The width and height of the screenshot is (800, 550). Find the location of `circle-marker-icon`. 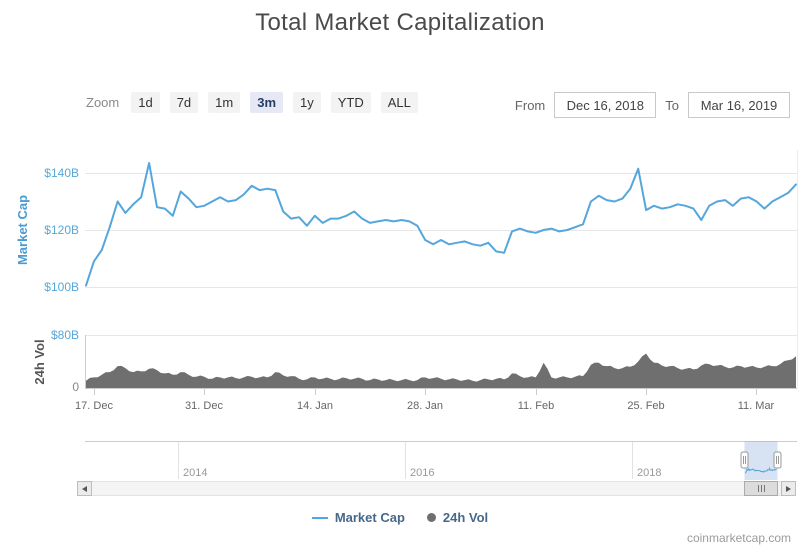

circle-marker-icon is located at coordinates (431, 517).